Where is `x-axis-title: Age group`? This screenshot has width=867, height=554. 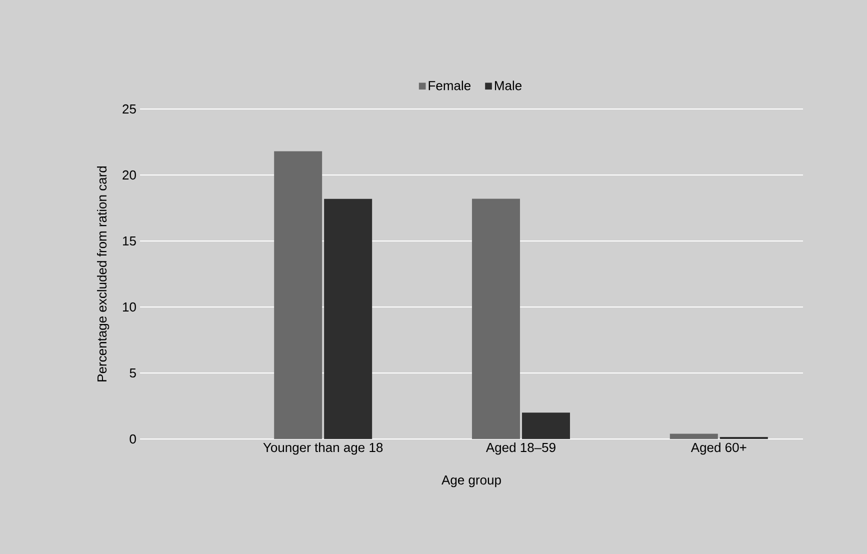
x-axis-title: Age group is located at coordinates (471, 482).